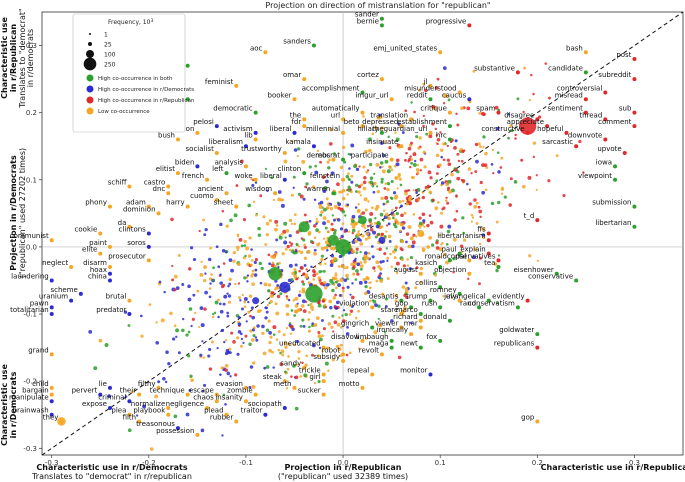 The width and height of the screenshot is (685, 482). What do you see at coordinates (407, 310) in the screenshot?
I see `point-label: marco` at bounding box center [407, 310].